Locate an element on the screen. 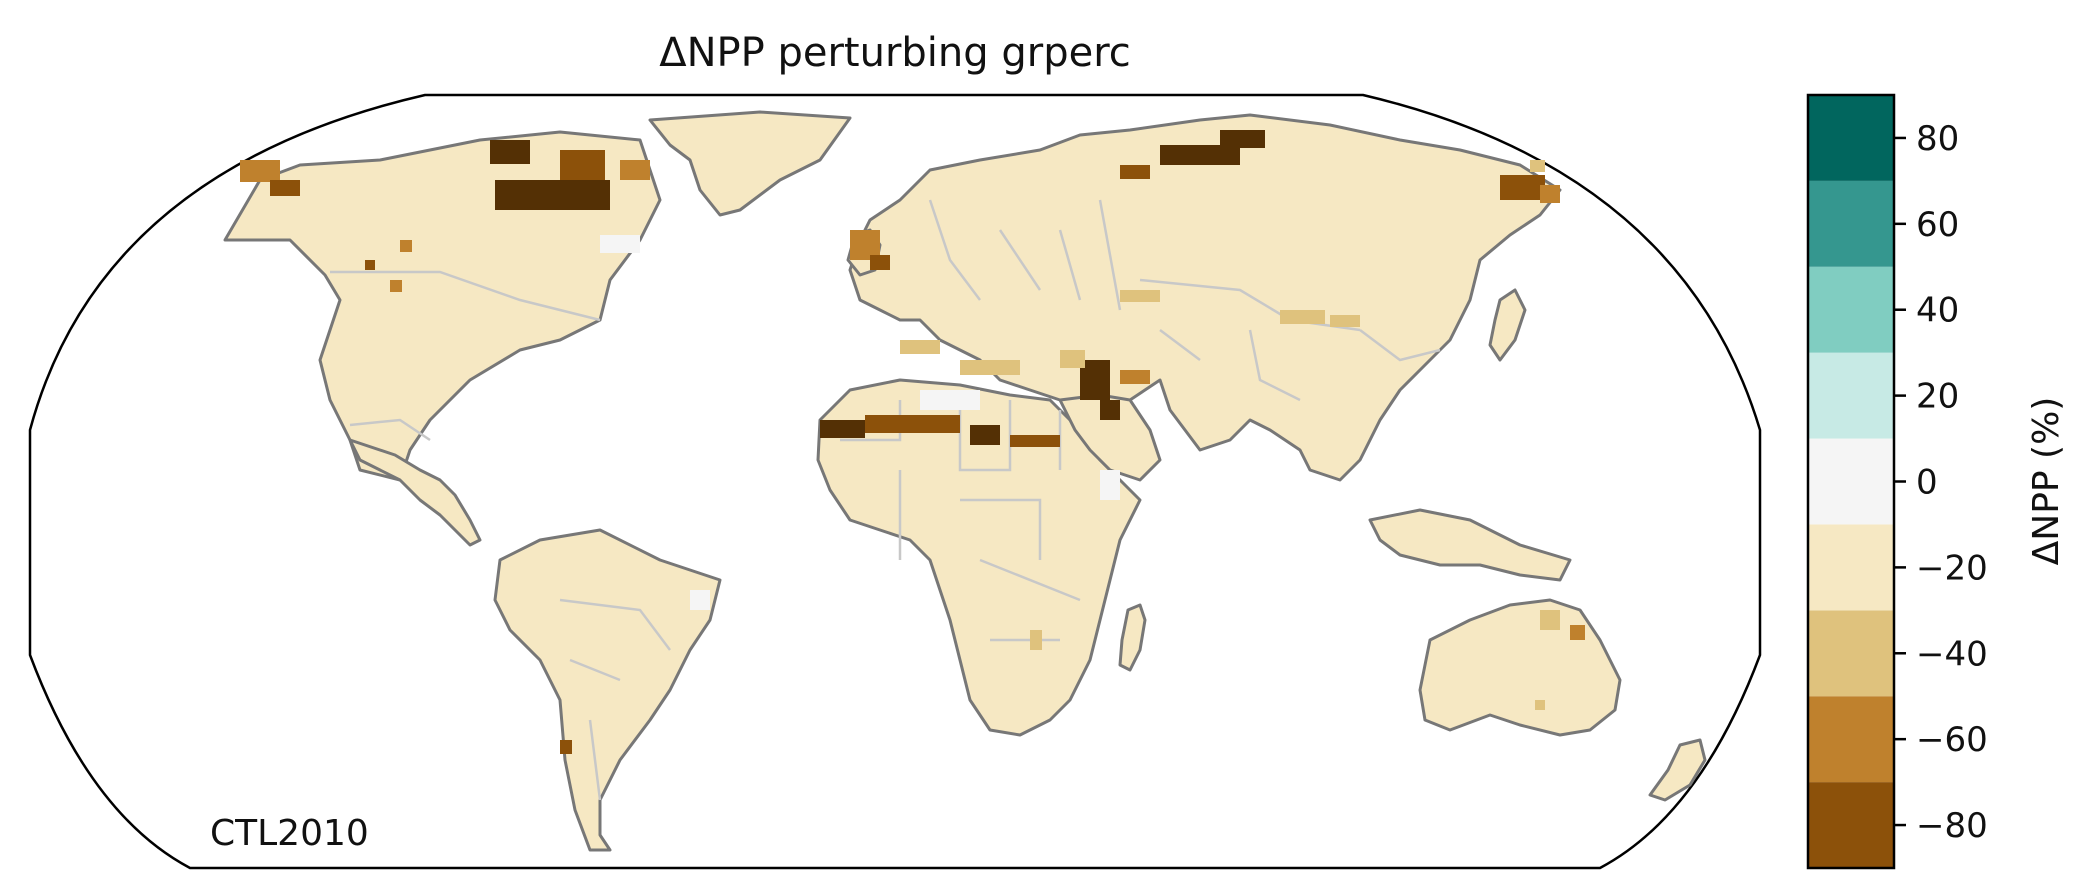 This screenshot has height=896, width=2093. cell-hudson-white is located at coordinates (620, 244).